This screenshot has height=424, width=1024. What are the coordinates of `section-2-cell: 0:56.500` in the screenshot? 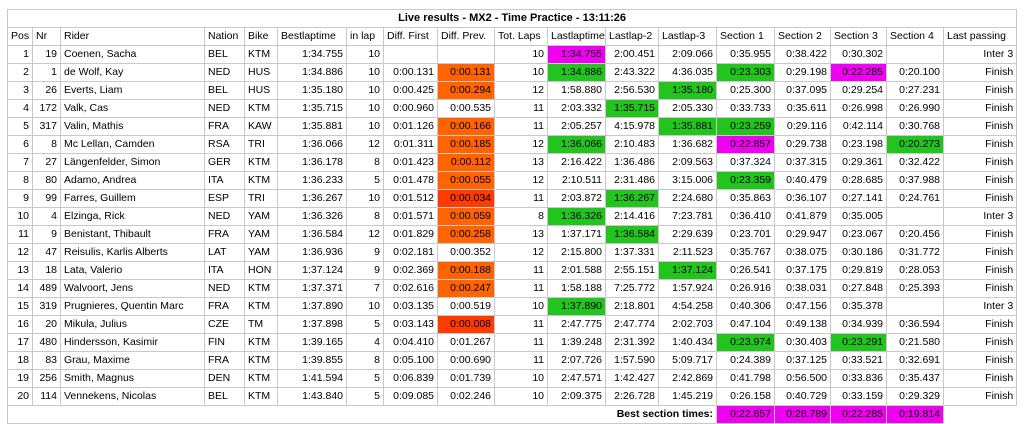 It's located at (803, 379).